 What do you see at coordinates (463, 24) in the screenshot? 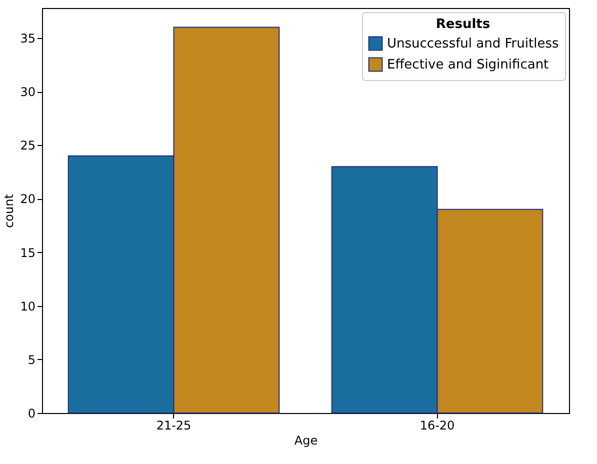
I see `legend-title: Results` at bounding box center [463, 24].